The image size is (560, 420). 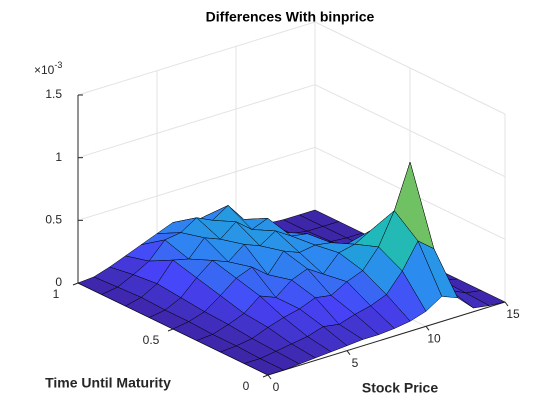 I want to click on x-tick-label: 0, so click(x=276, y=387).